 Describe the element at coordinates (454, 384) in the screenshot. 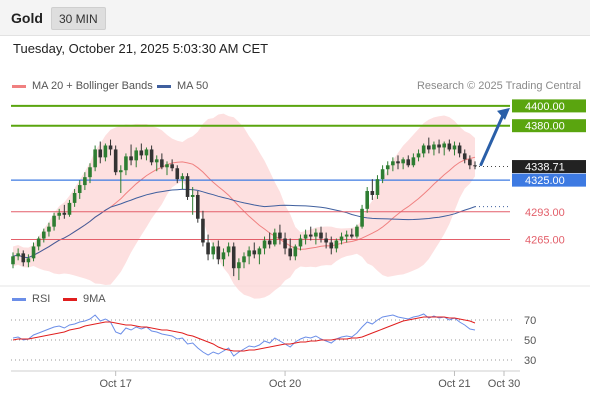

I see `x-tick-label: Oct 21` at that location.